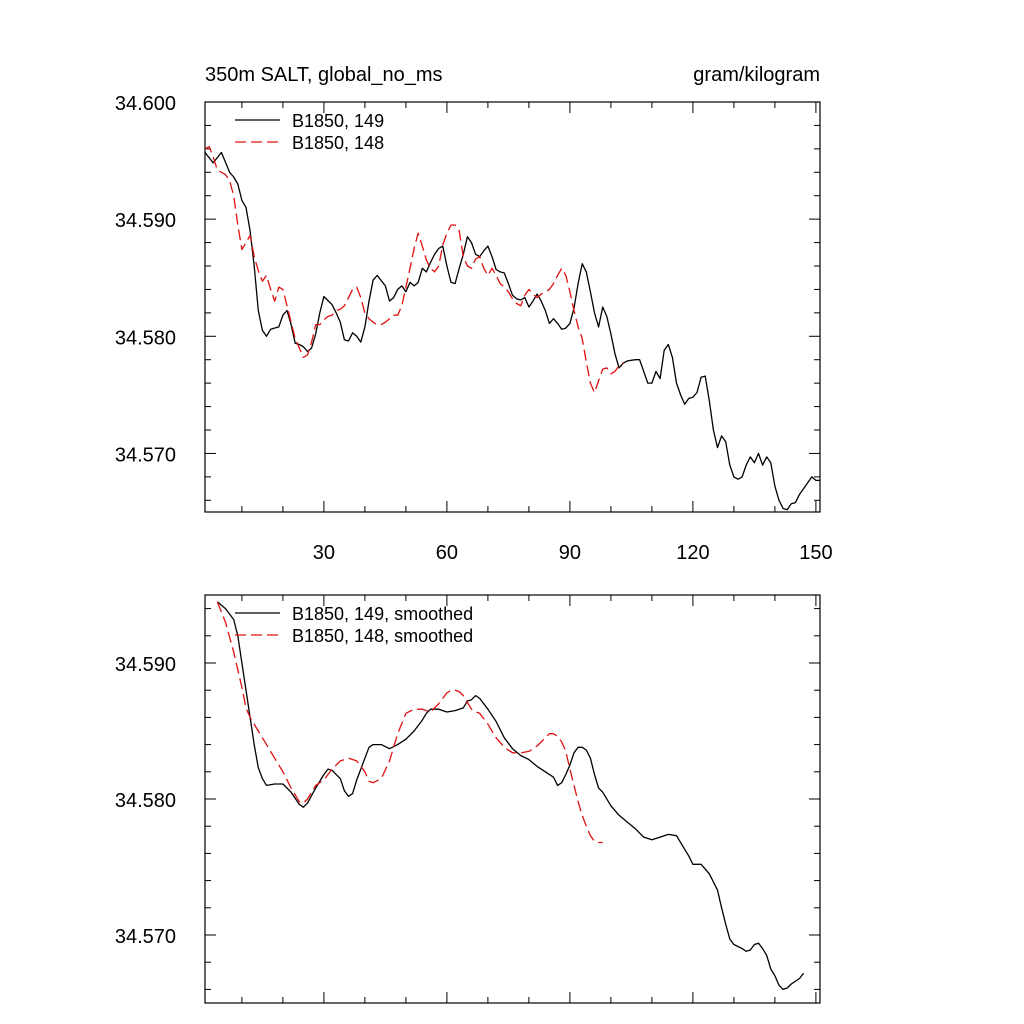  What do you see at coordinates (338, 143) in the screenshot?
I see `legend-label-1: B1850, 148` at bounding box center [338, 143].